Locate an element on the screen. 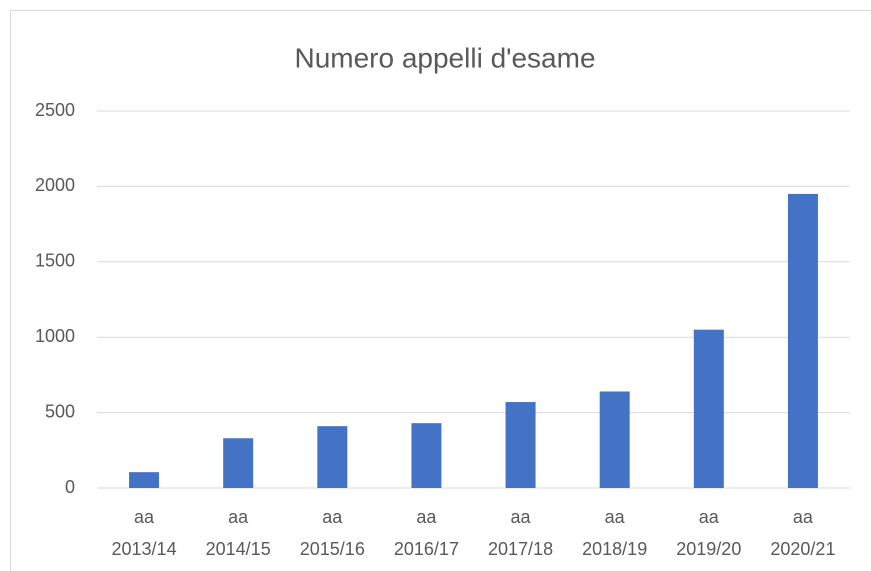 The image size is (871, 571). x-tick-label: aa 2020/21 is located at coordinates (802, 533).